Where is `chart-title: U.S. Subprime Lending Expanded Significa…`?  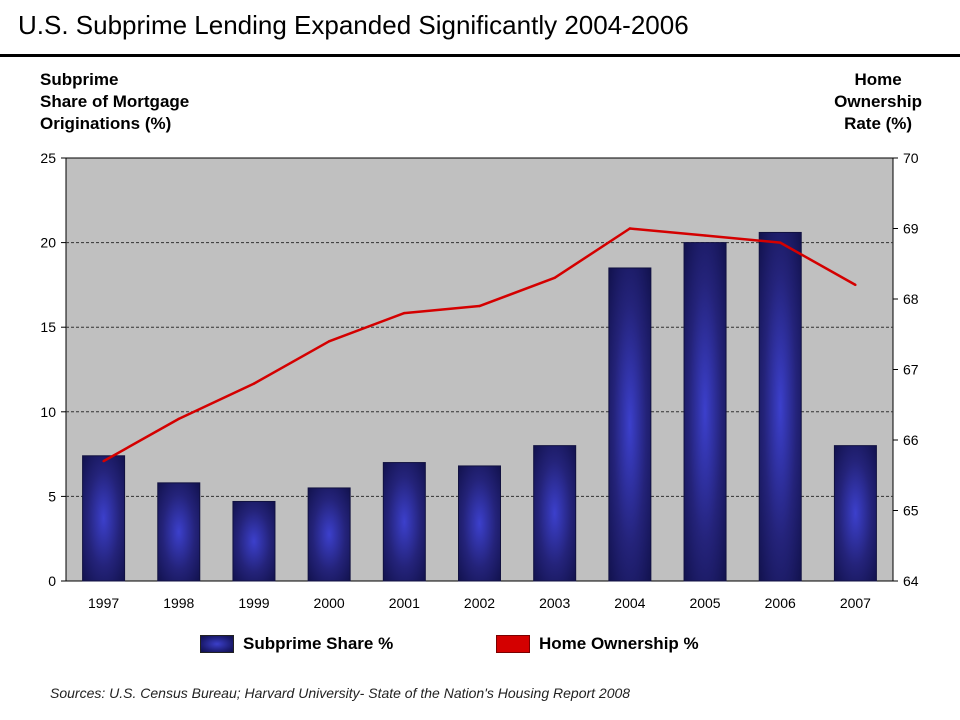 chart-title: U.S. Subprime Lending Expanded Significa… is located at coordinates (353, 25).